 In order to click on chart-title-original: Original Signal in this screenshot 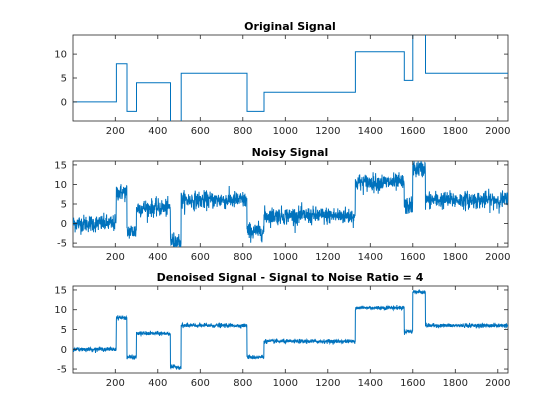, I will do `click(290, 26)`.